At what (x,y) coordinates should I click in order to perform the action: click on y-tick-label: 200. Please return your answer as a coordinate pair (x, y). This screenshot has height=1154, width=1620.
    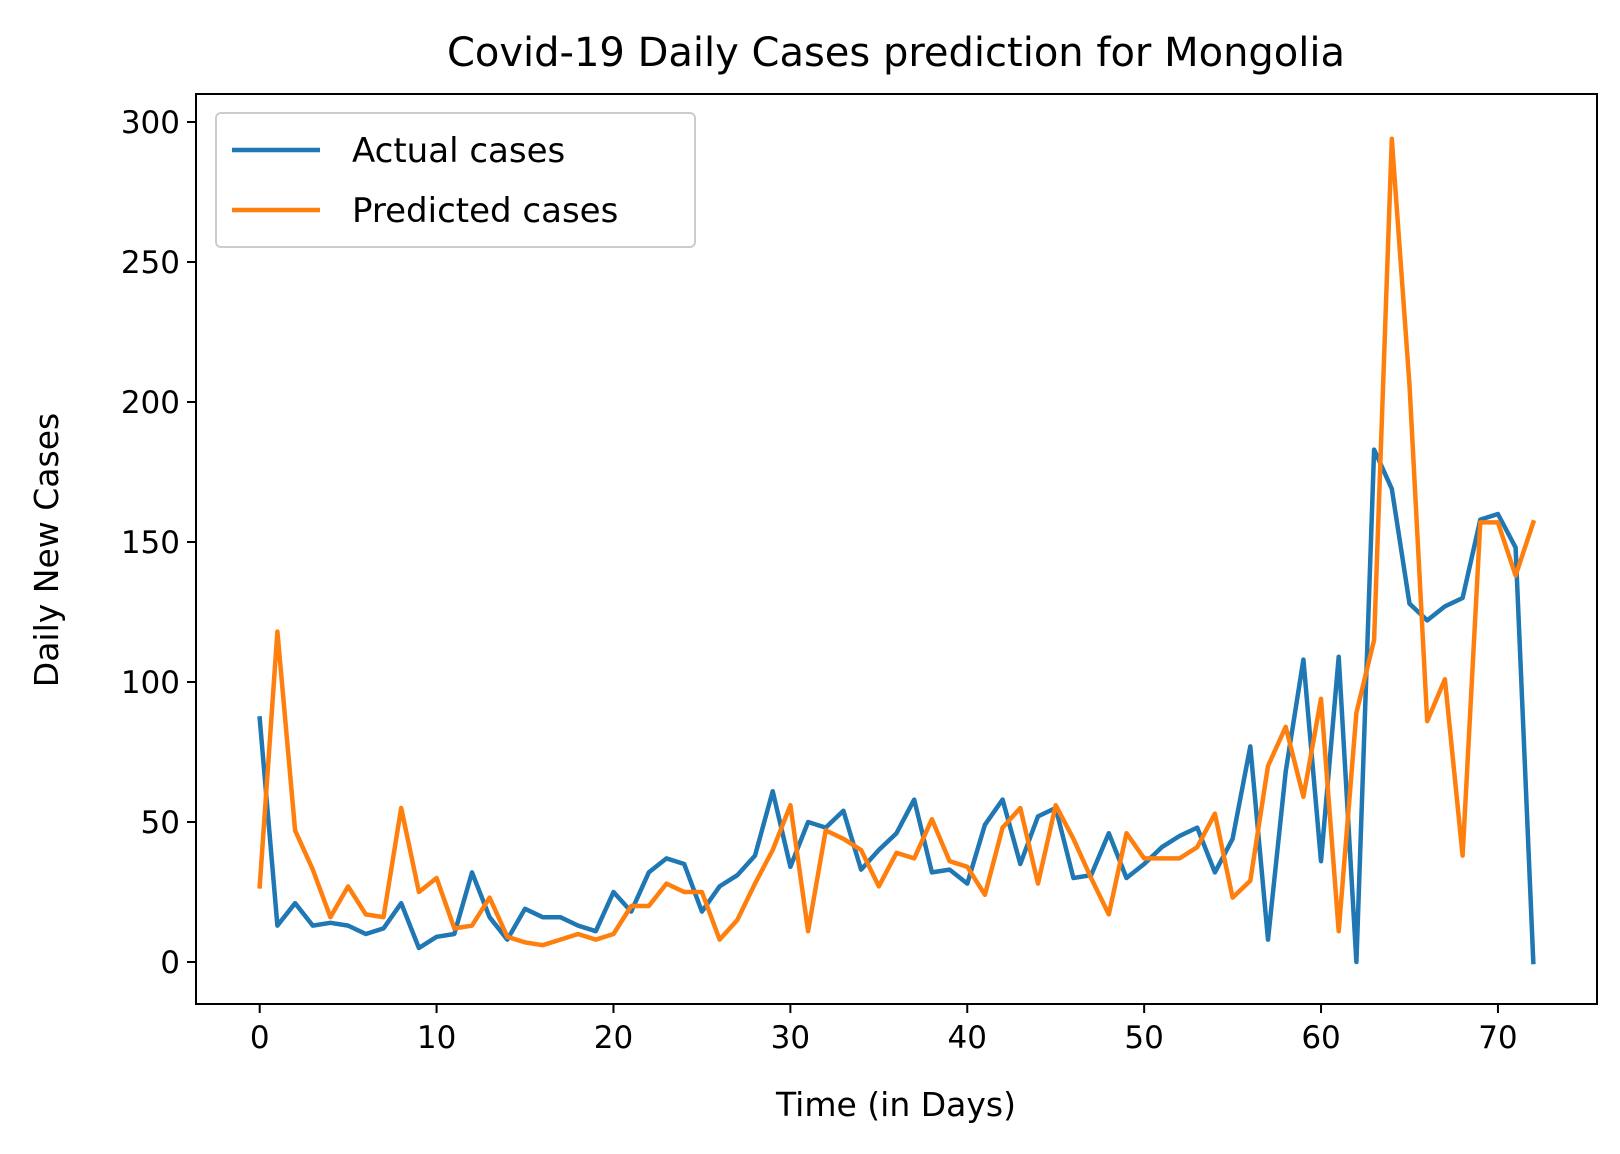
    Looking at the image, I should click on (150, 403).